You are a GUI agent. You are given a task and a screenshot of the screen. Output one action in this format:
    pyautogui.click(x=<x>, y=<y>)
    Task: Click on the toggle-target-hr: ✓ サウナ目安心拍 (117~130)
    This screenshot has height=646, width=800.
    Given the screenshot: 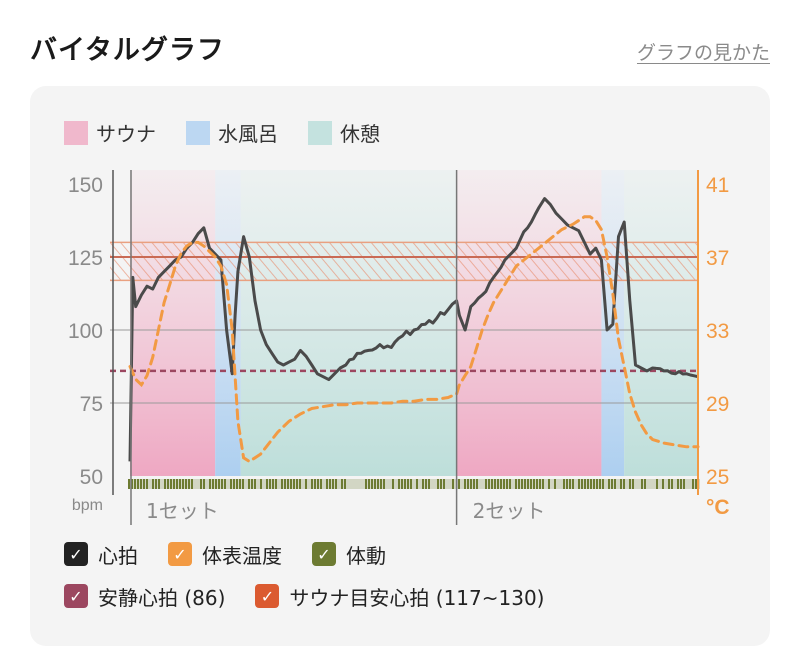 What is the action you would take?
    pyautogui.click(x=400, y=596)
    